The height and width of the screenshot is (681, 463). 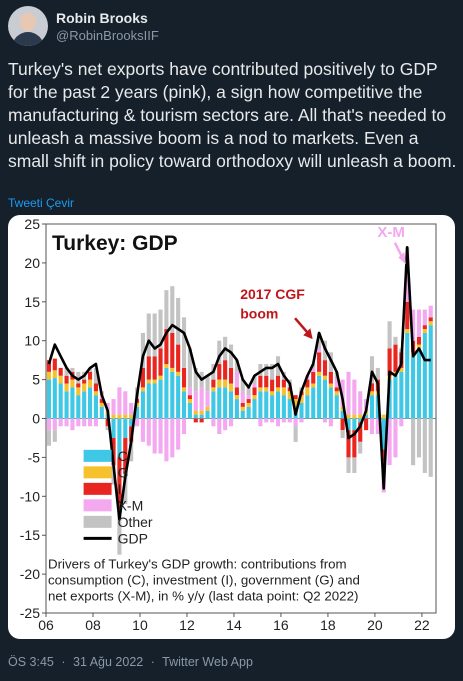 What do you see at coordinates (120, 489) in the screenshot?
I see `legend-label-i: I` at bounding box center [120, 489].